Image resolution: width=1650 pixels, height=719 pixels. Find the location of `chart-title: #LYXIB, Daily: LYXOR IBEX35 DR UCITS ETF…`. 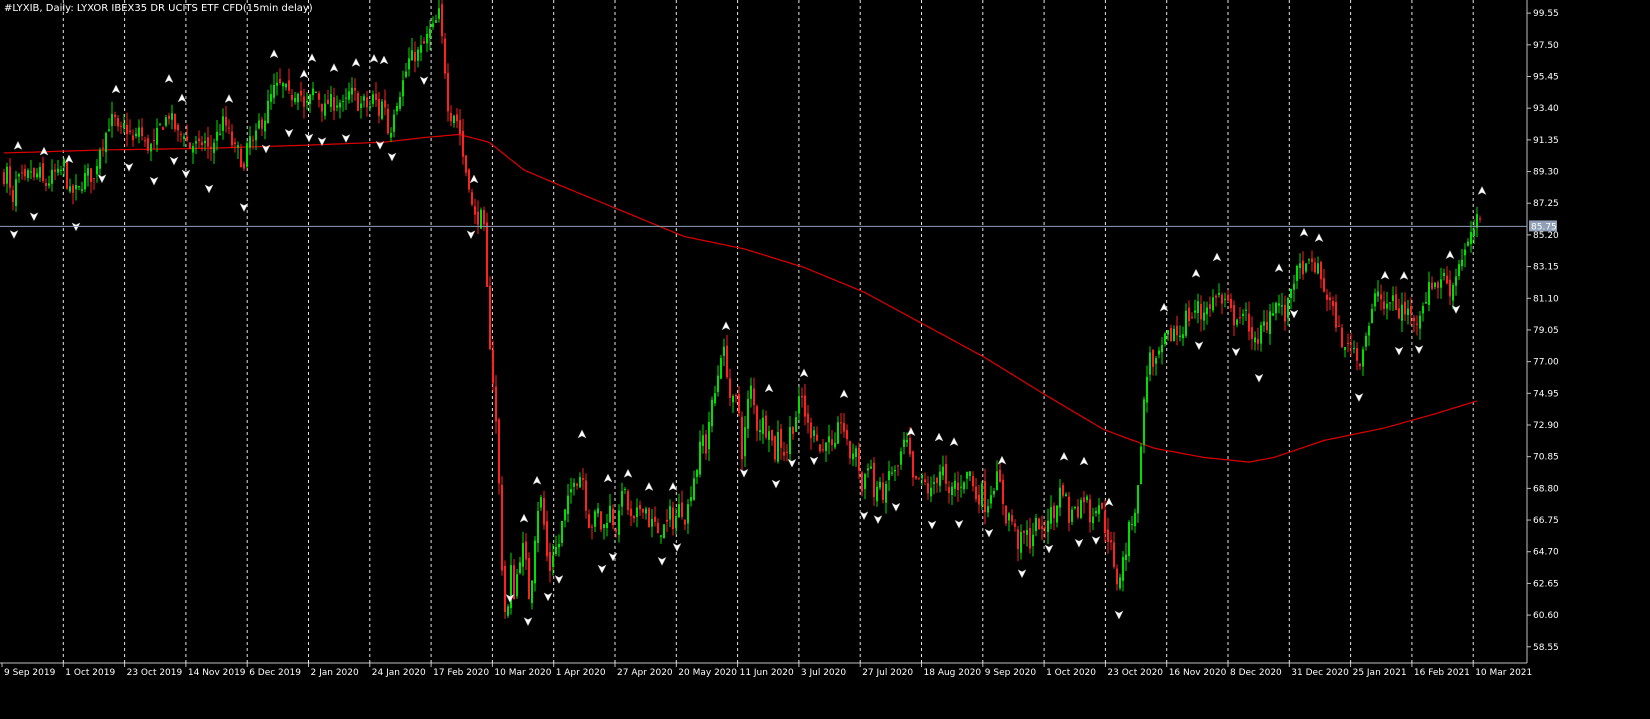

chart-title: #LYXIB, Daily: LYXOR IBEX35 DR UCITS ETF… is located at coordinates (158, 8).